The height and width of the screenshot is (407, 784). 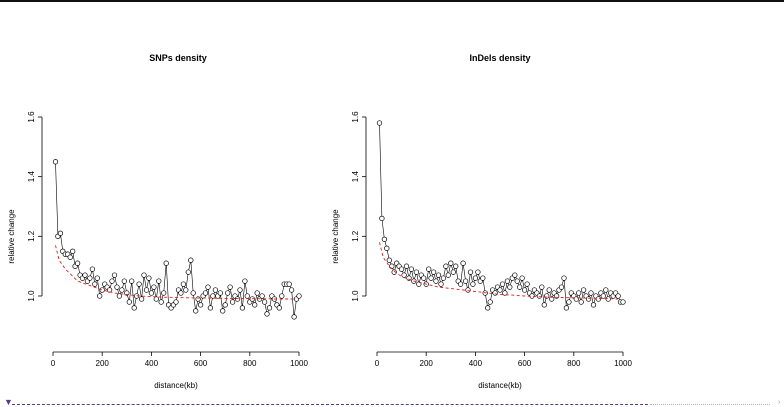 What do you see at coordinates (355, 177) in the screenshot?
I see `y-tick-label: 1.4` at bounding box center [355, 177].